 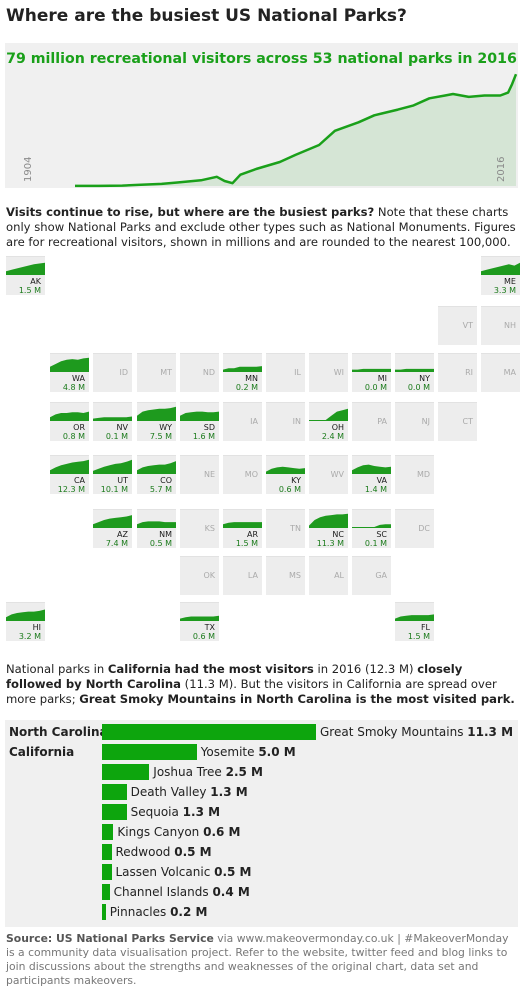 I want to click on state-tile-ky: KY 0.6 M, so click(x=285, y=474).